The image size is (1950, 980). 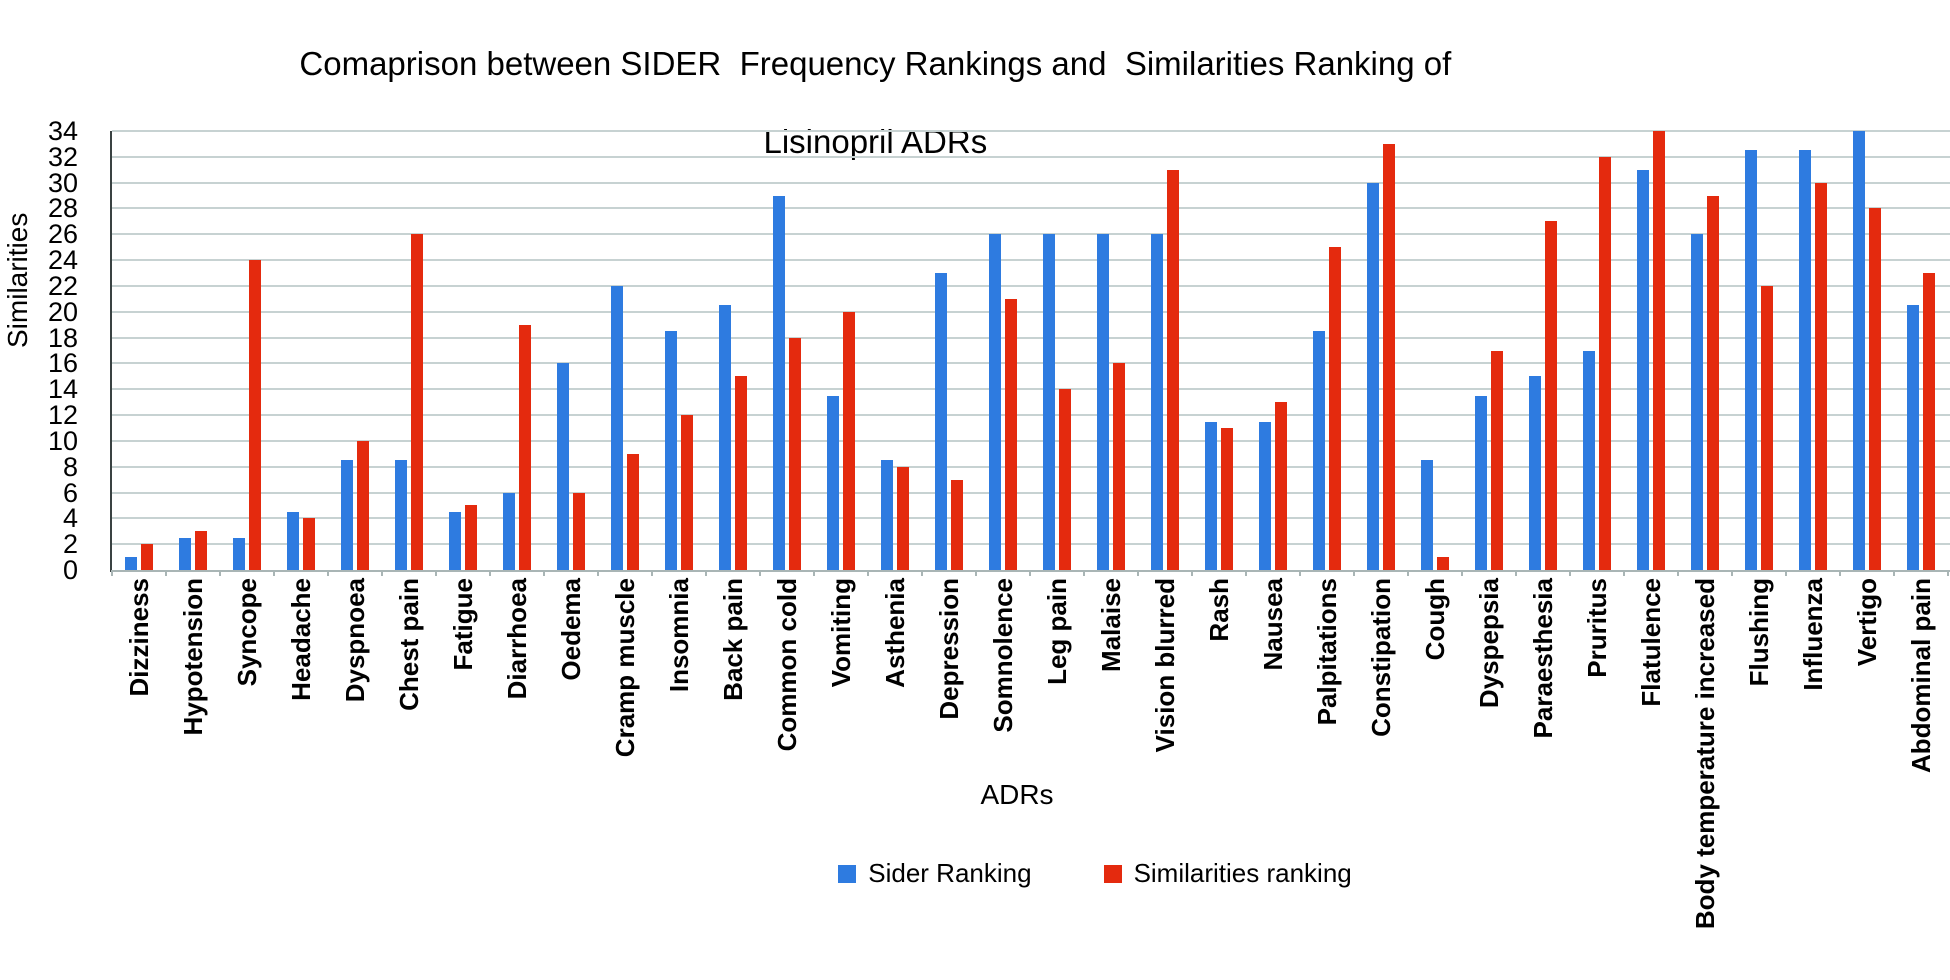 What do you see at coordinates (1049, 402) in the screenshot?
I see `bar-sider-leg-pain` at bounding box center [1049, 402].